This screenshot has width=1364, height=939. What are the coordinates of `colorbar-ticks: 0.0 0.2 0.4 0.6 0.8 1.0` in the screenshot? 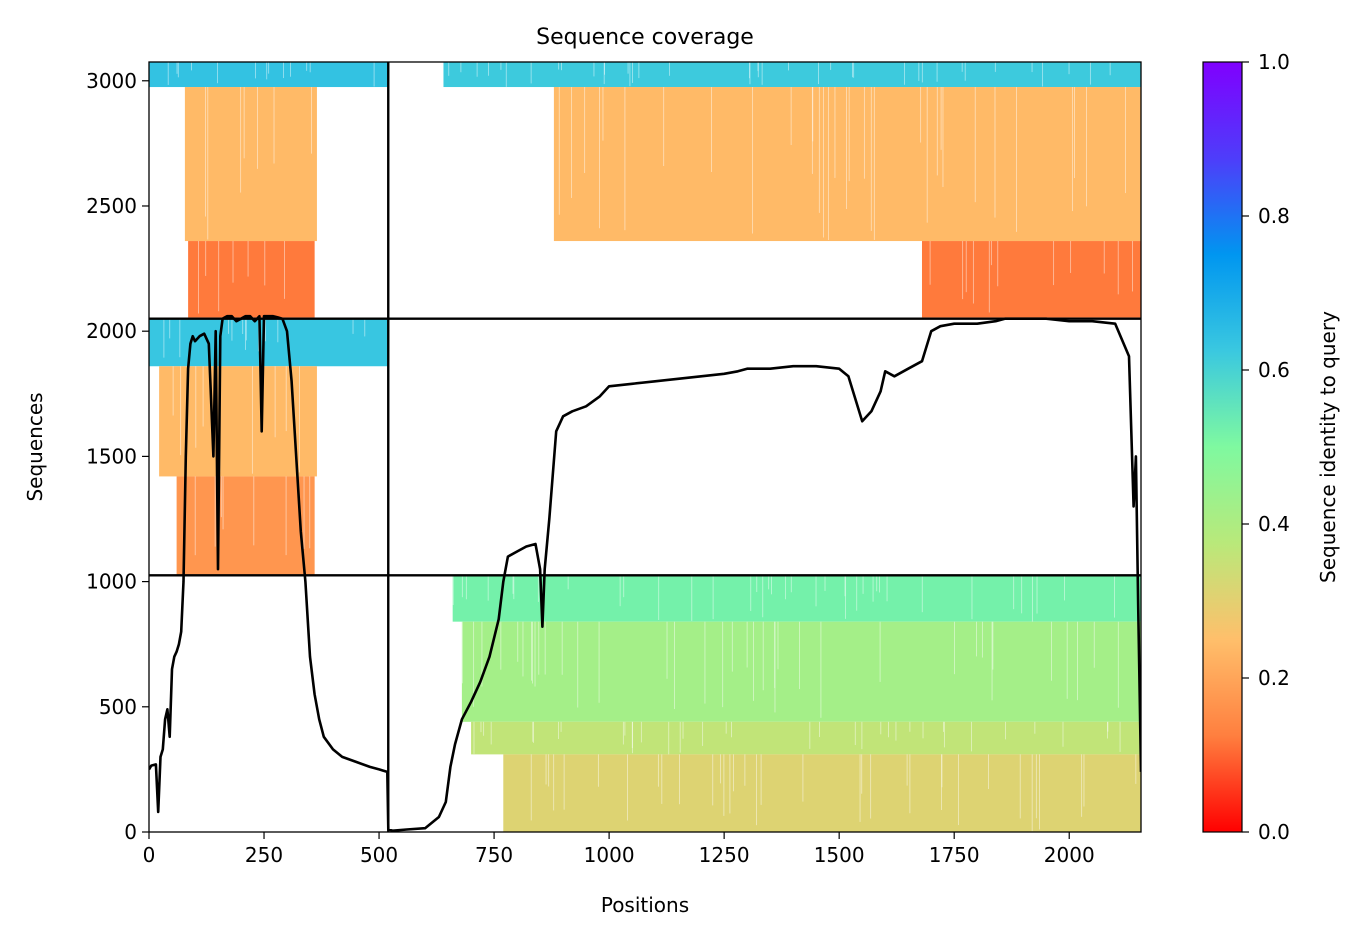 It's located at (1266, 447).